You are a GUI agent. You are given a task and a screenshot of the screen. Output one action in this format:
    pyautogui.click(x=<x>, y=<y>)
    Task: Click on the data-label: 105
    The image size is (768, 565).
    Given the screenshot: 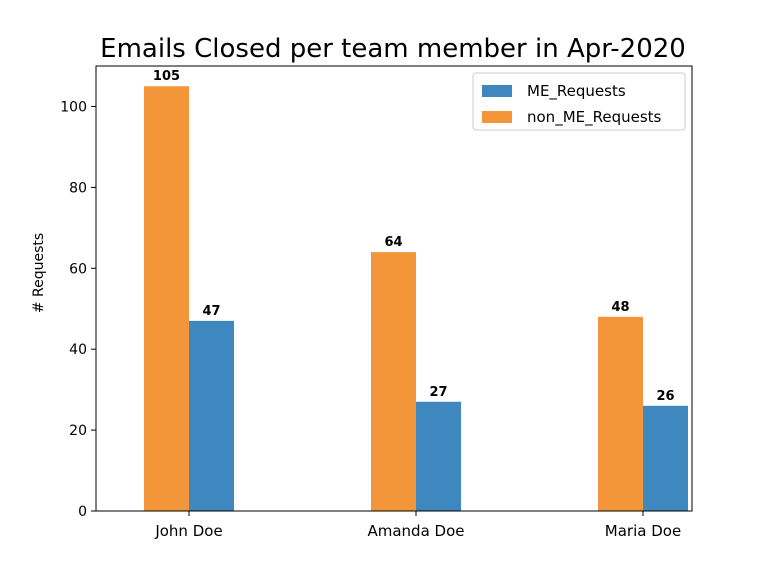 What is the action you would take?
    pyautogui.click(x=166, y=76)
    